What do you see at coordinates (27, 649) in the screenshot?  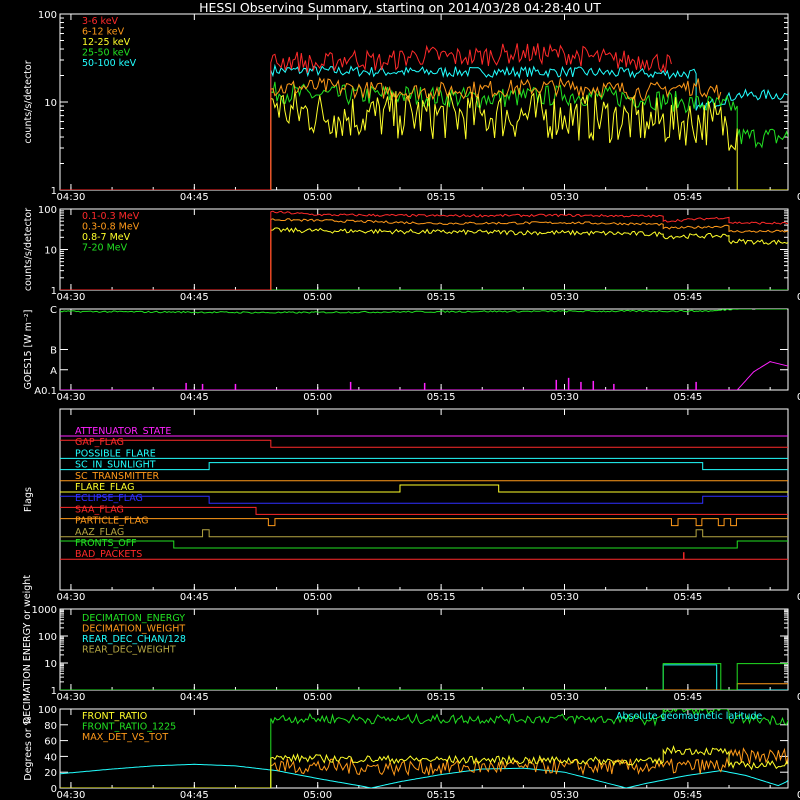 I see `y-axis-label: DECIMATION ENERGY or weight` at bounding box center [27, 649].